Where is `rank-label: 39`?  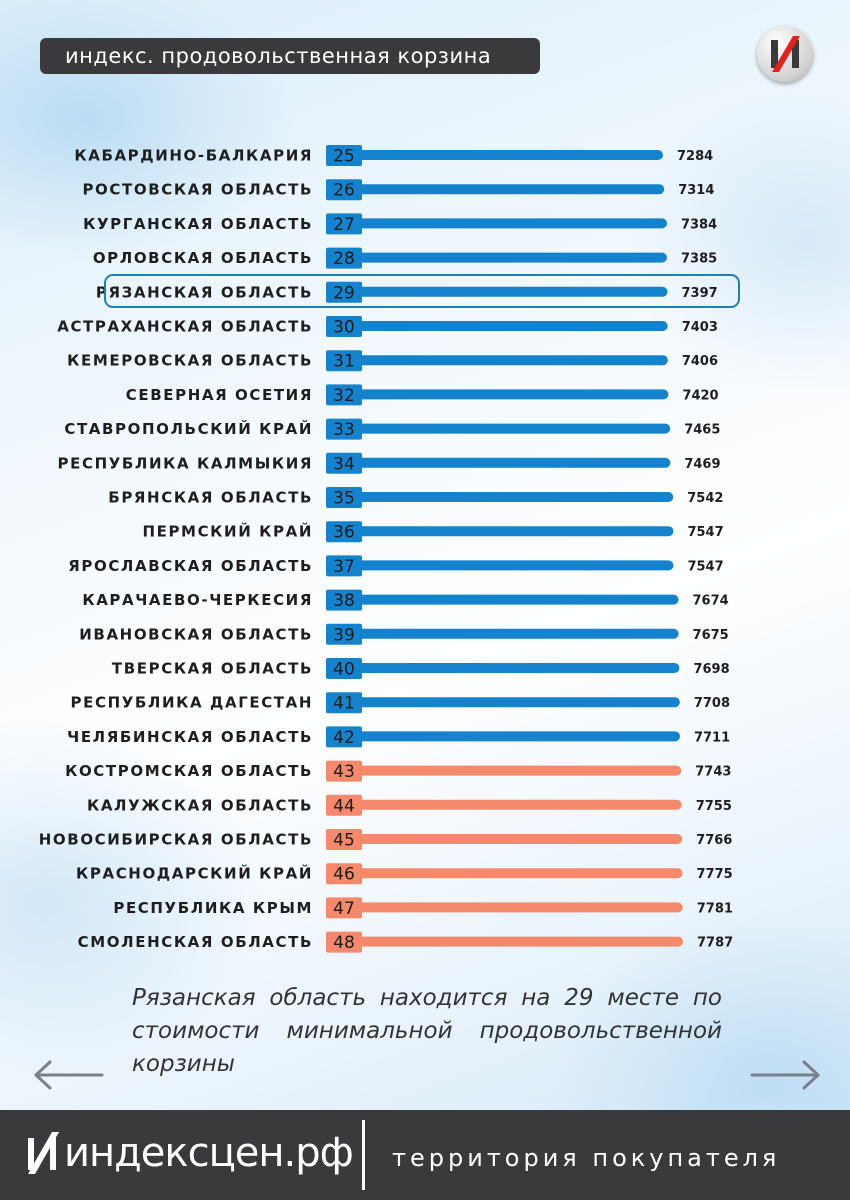
rank-label: 39 is located at coordinates (344, 635).